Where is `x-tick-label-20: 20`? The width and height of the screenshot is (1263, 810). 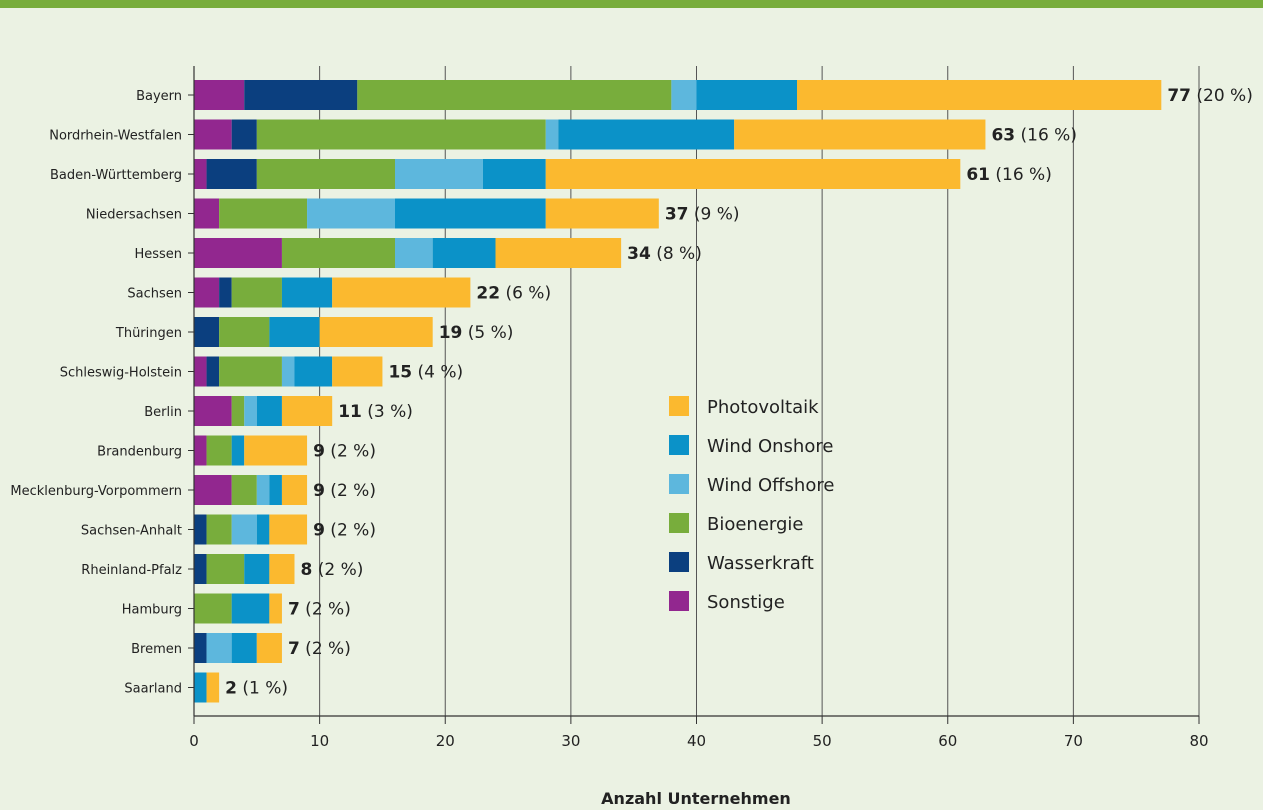
x-tick-label-20: 20 is located at coordinates (445, 741).